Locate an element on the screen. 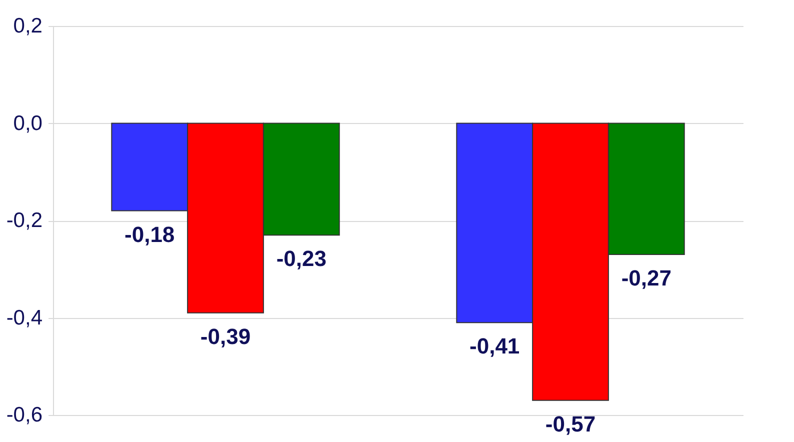  y-tick-label: -0,2 is located at coordinates (24, 220).